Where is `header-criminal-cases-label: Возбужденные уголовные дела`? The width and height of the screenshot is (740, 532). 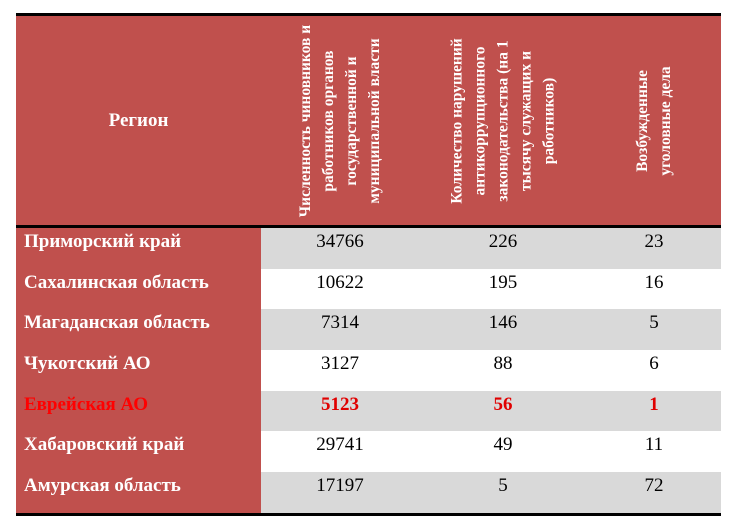 header-criminal-cases-label: Возбужденные уголовные дела is located at coordinates (654, 120).